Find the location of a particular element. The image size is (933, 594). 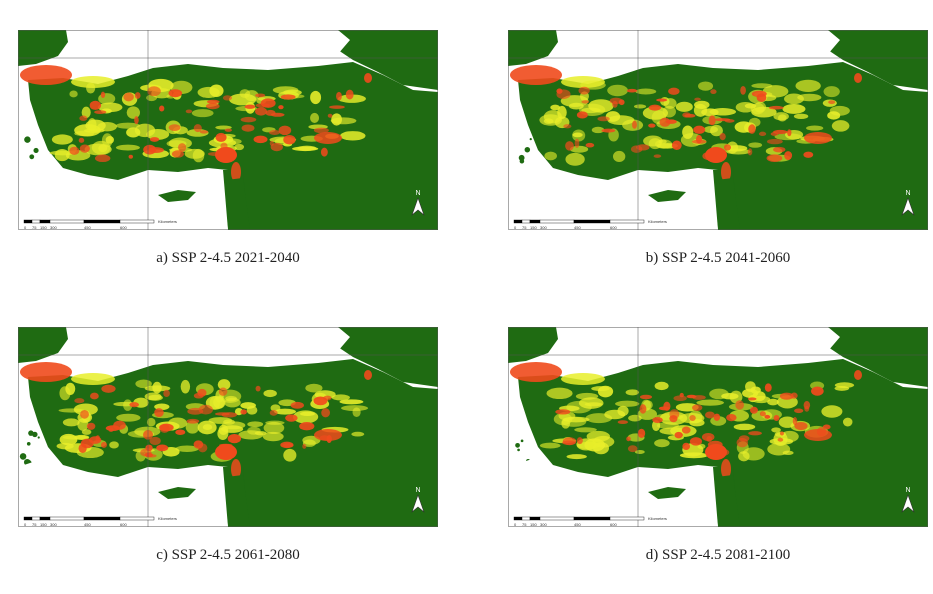

caption-d: d) SSP 2-4.5 2081-2100 is located at coordinates (718, 555).